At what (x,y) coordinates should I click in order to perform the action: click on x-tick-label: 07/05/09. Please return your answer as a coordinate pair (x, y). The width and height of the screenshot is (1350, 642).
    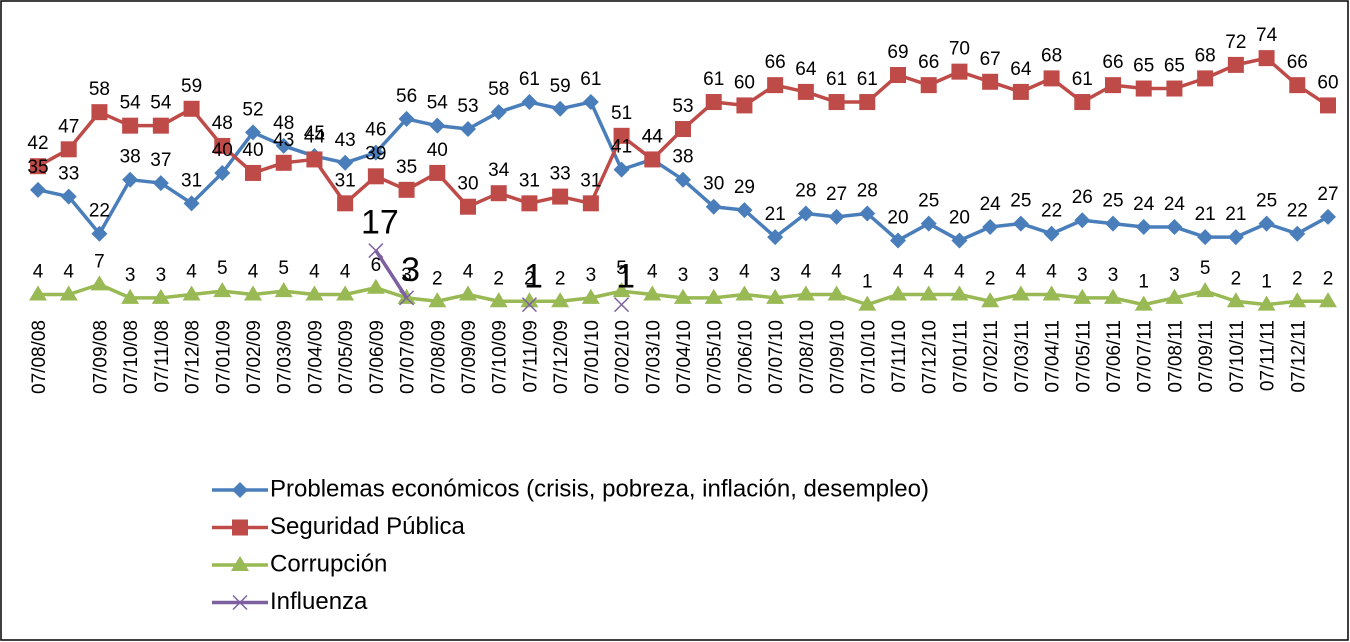
    Looking at the image, I should click on (346, 357).